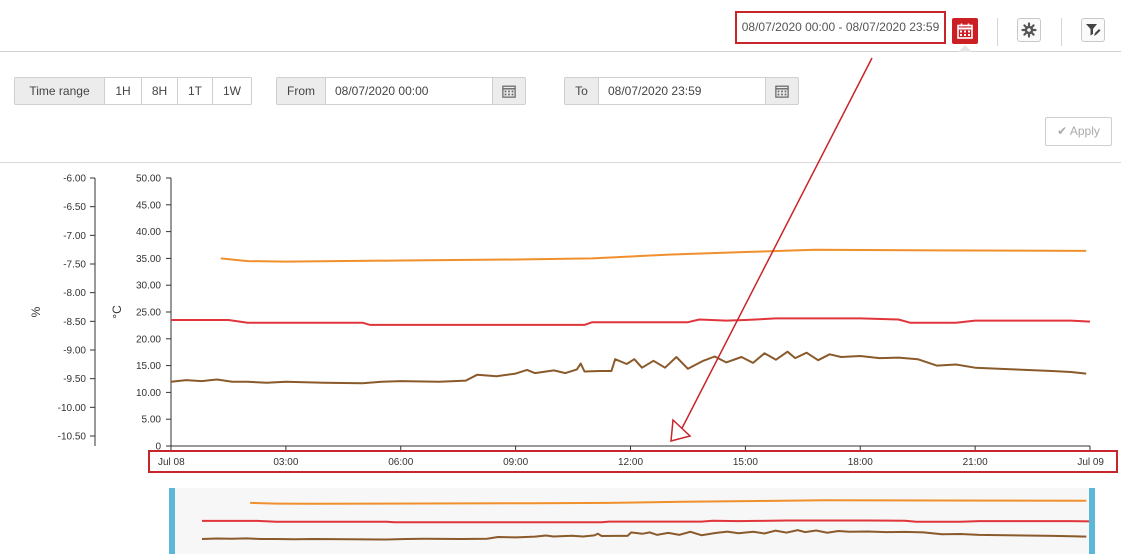 The height and width of the screenshot is (554, 1121). What do you see at coordinates (72, 437) in the screenshot?
I see `left-axis-tick-label: -10.50` at bounding box center [72, 437].